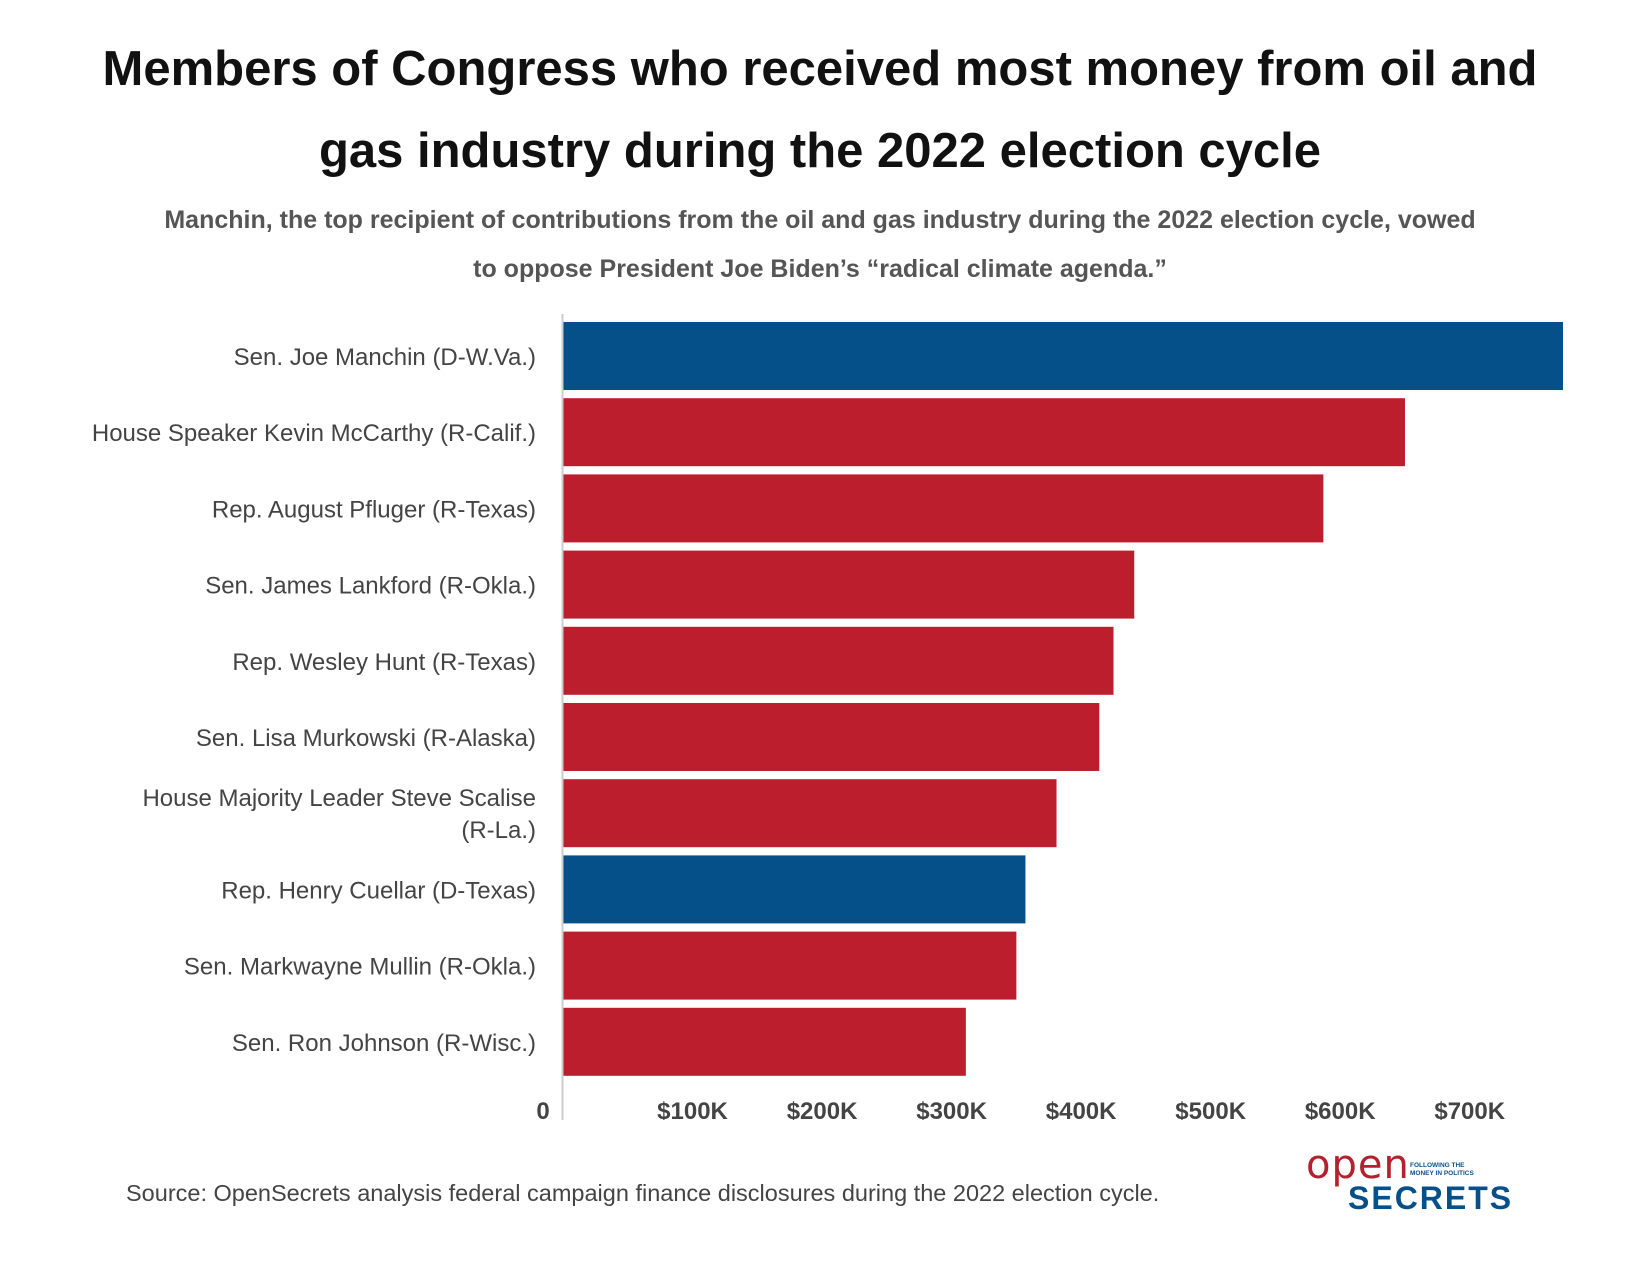  What do you see at coordinates (1081, 1109) in the screenshot?
I see `x-tick-label-4: $400K` at bounding box center [1081, 1109].